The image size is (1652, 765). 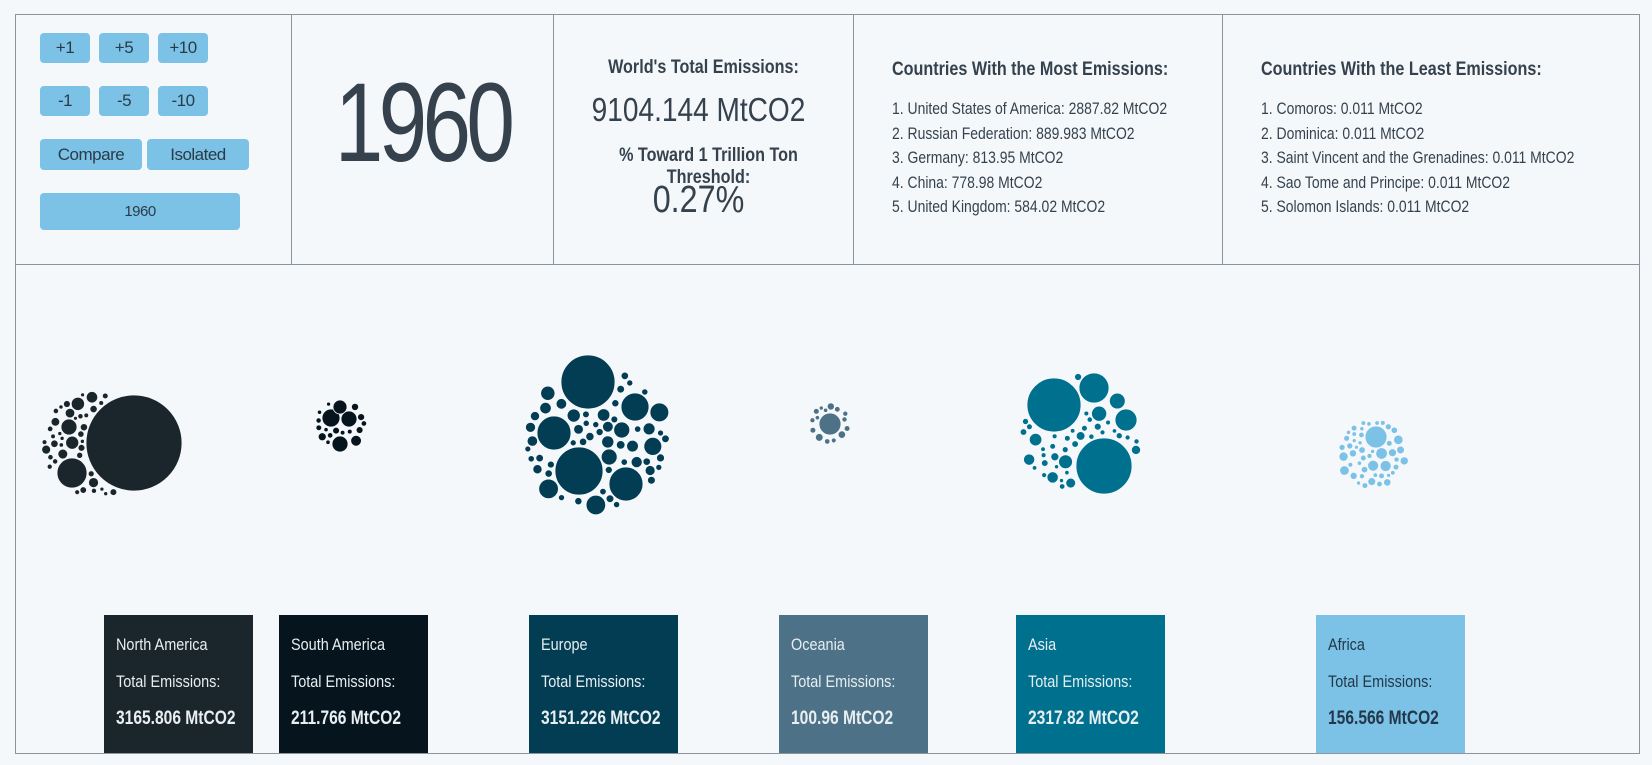 I want to click on minus-5-button: -5, so click(x=124, y=101).